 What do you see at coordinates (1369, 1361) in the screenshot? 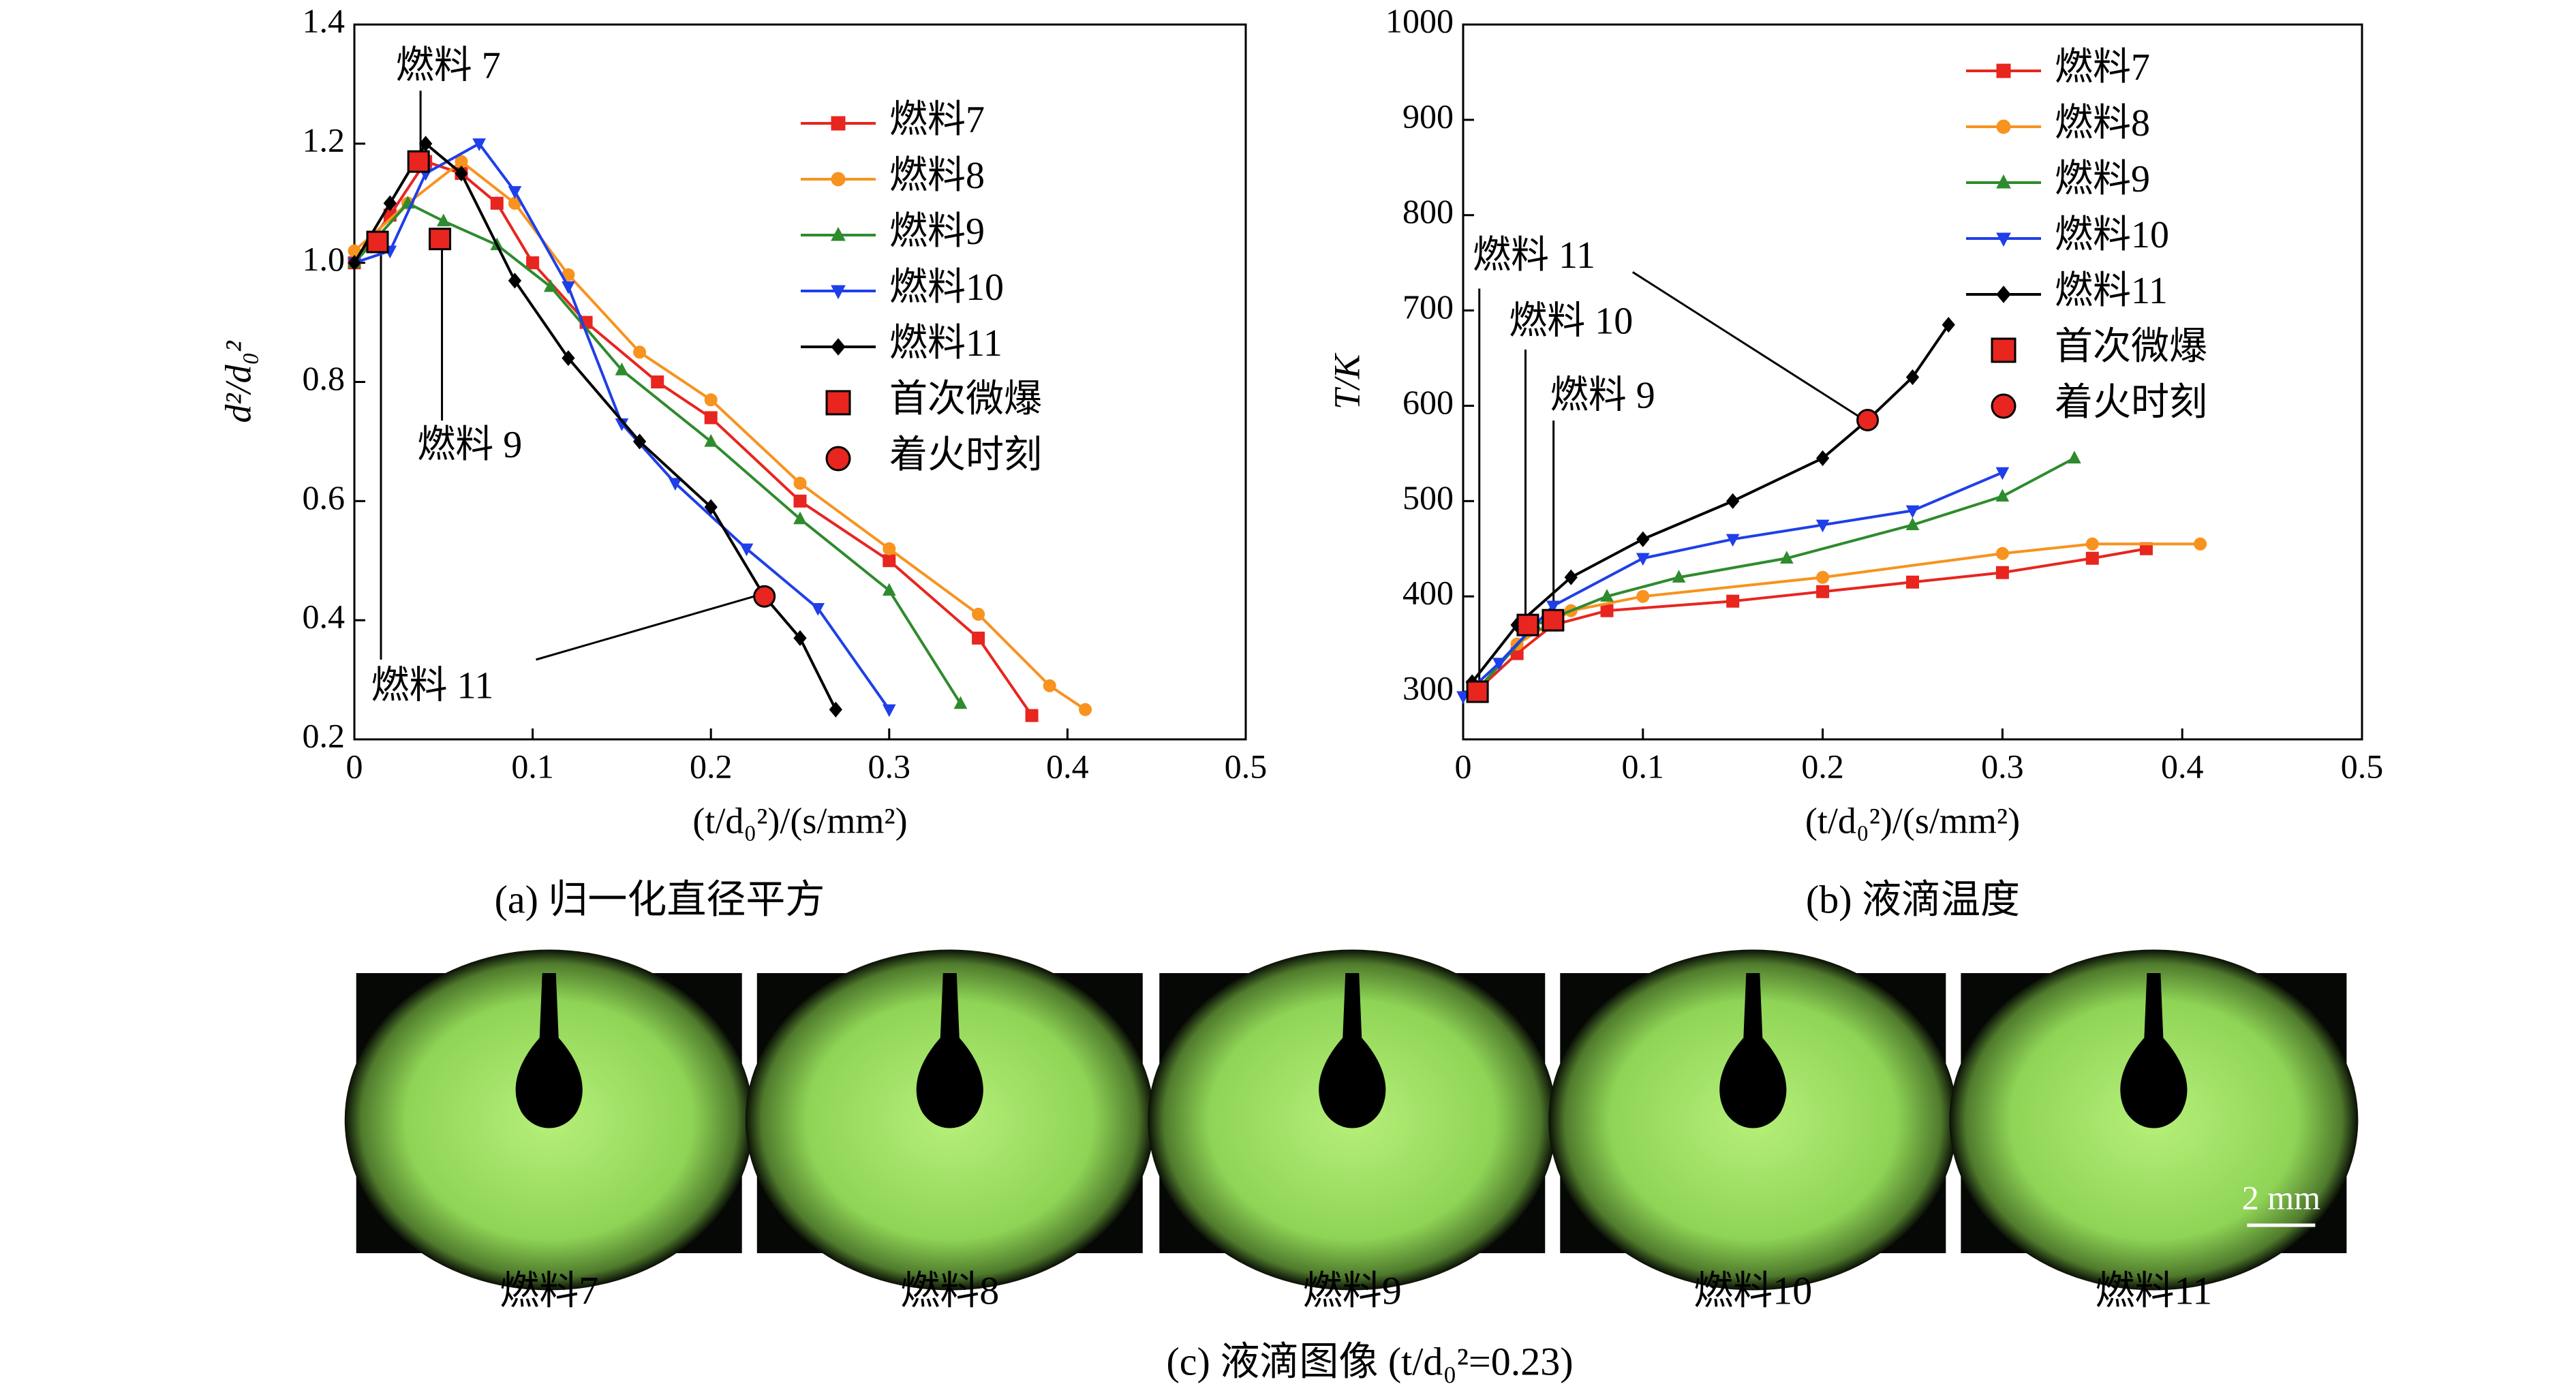
I see `images-caption: (c) 液滴图像 (t/d₀²=0.23)` at bounding box center [1369, 1361].